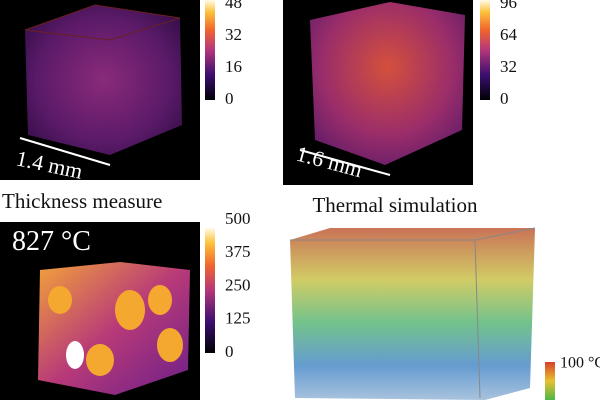 The width and height of the screenshot is (600, 405). I want to click on pore, so click(75, 355).